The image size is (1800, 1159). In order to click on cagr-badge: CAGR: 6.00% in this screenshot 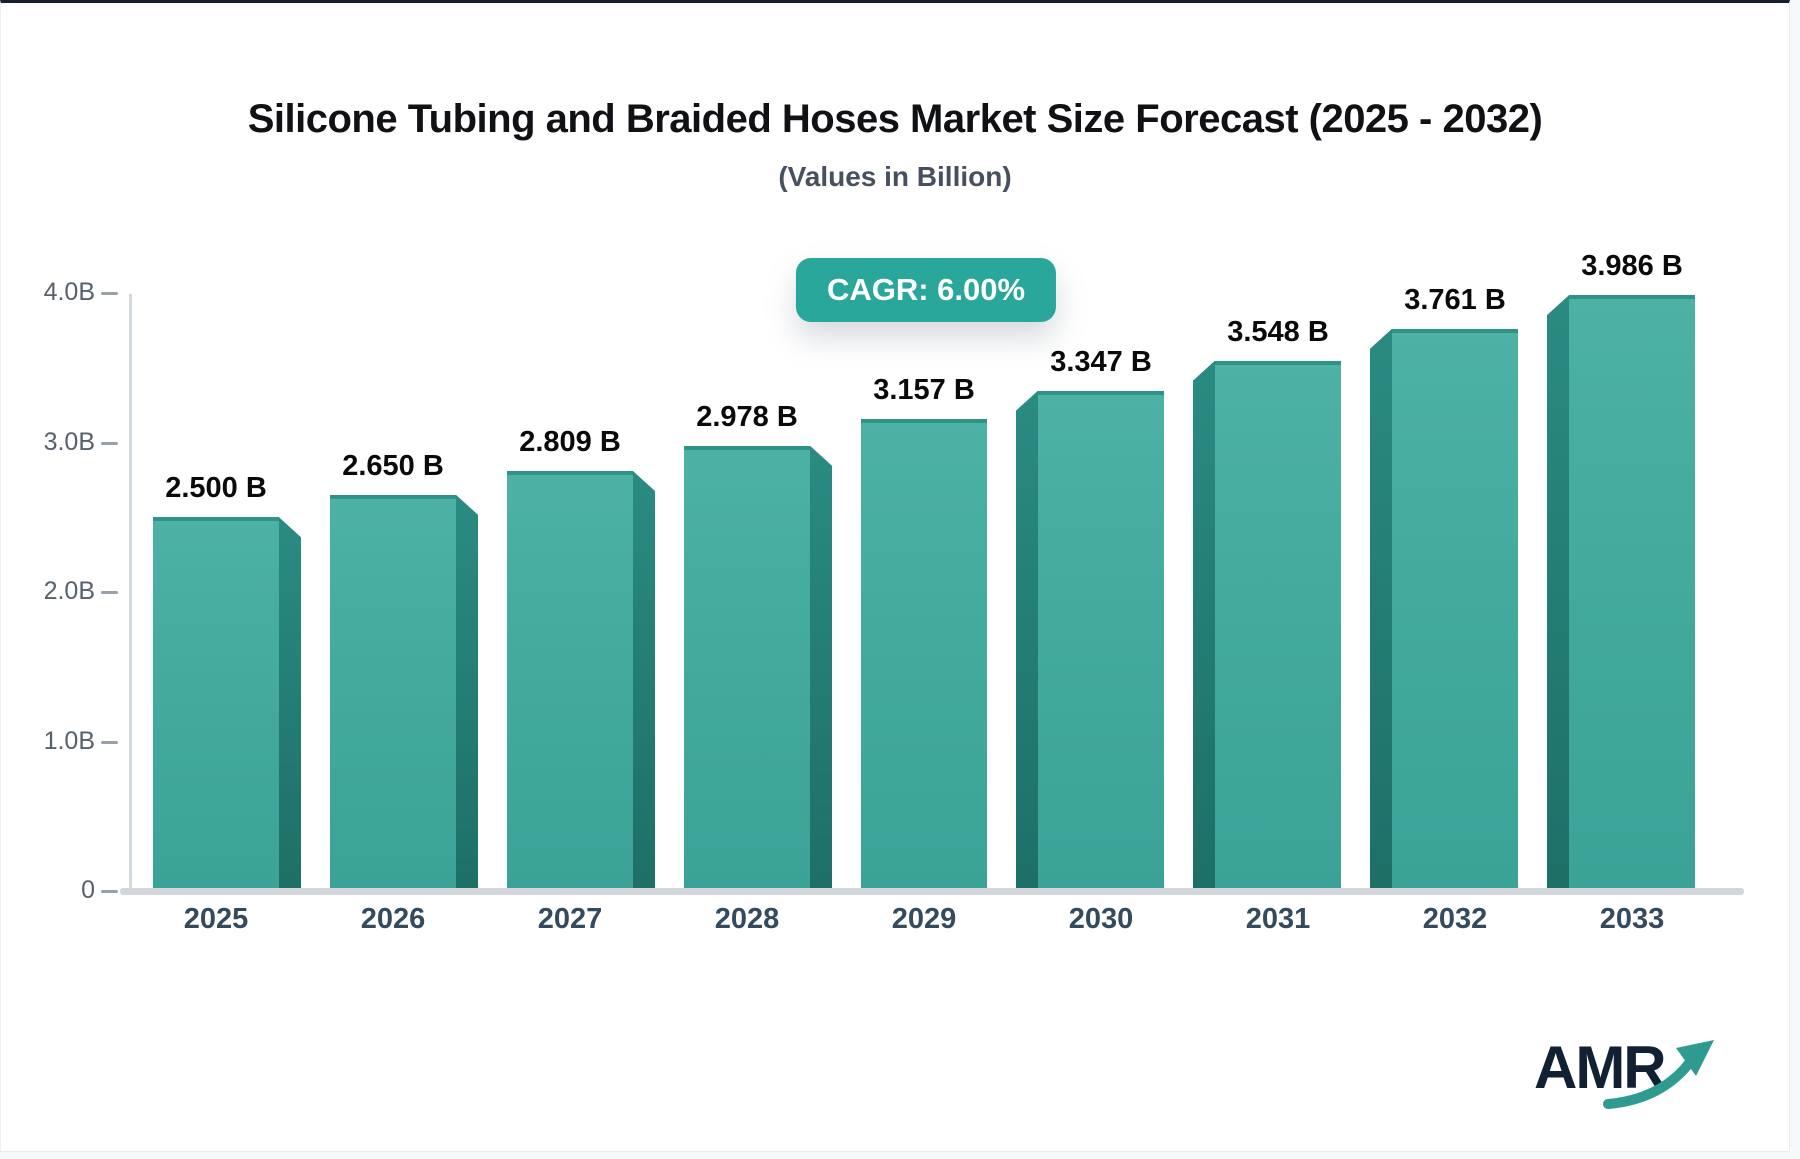, I will do `click(926, 290)`.